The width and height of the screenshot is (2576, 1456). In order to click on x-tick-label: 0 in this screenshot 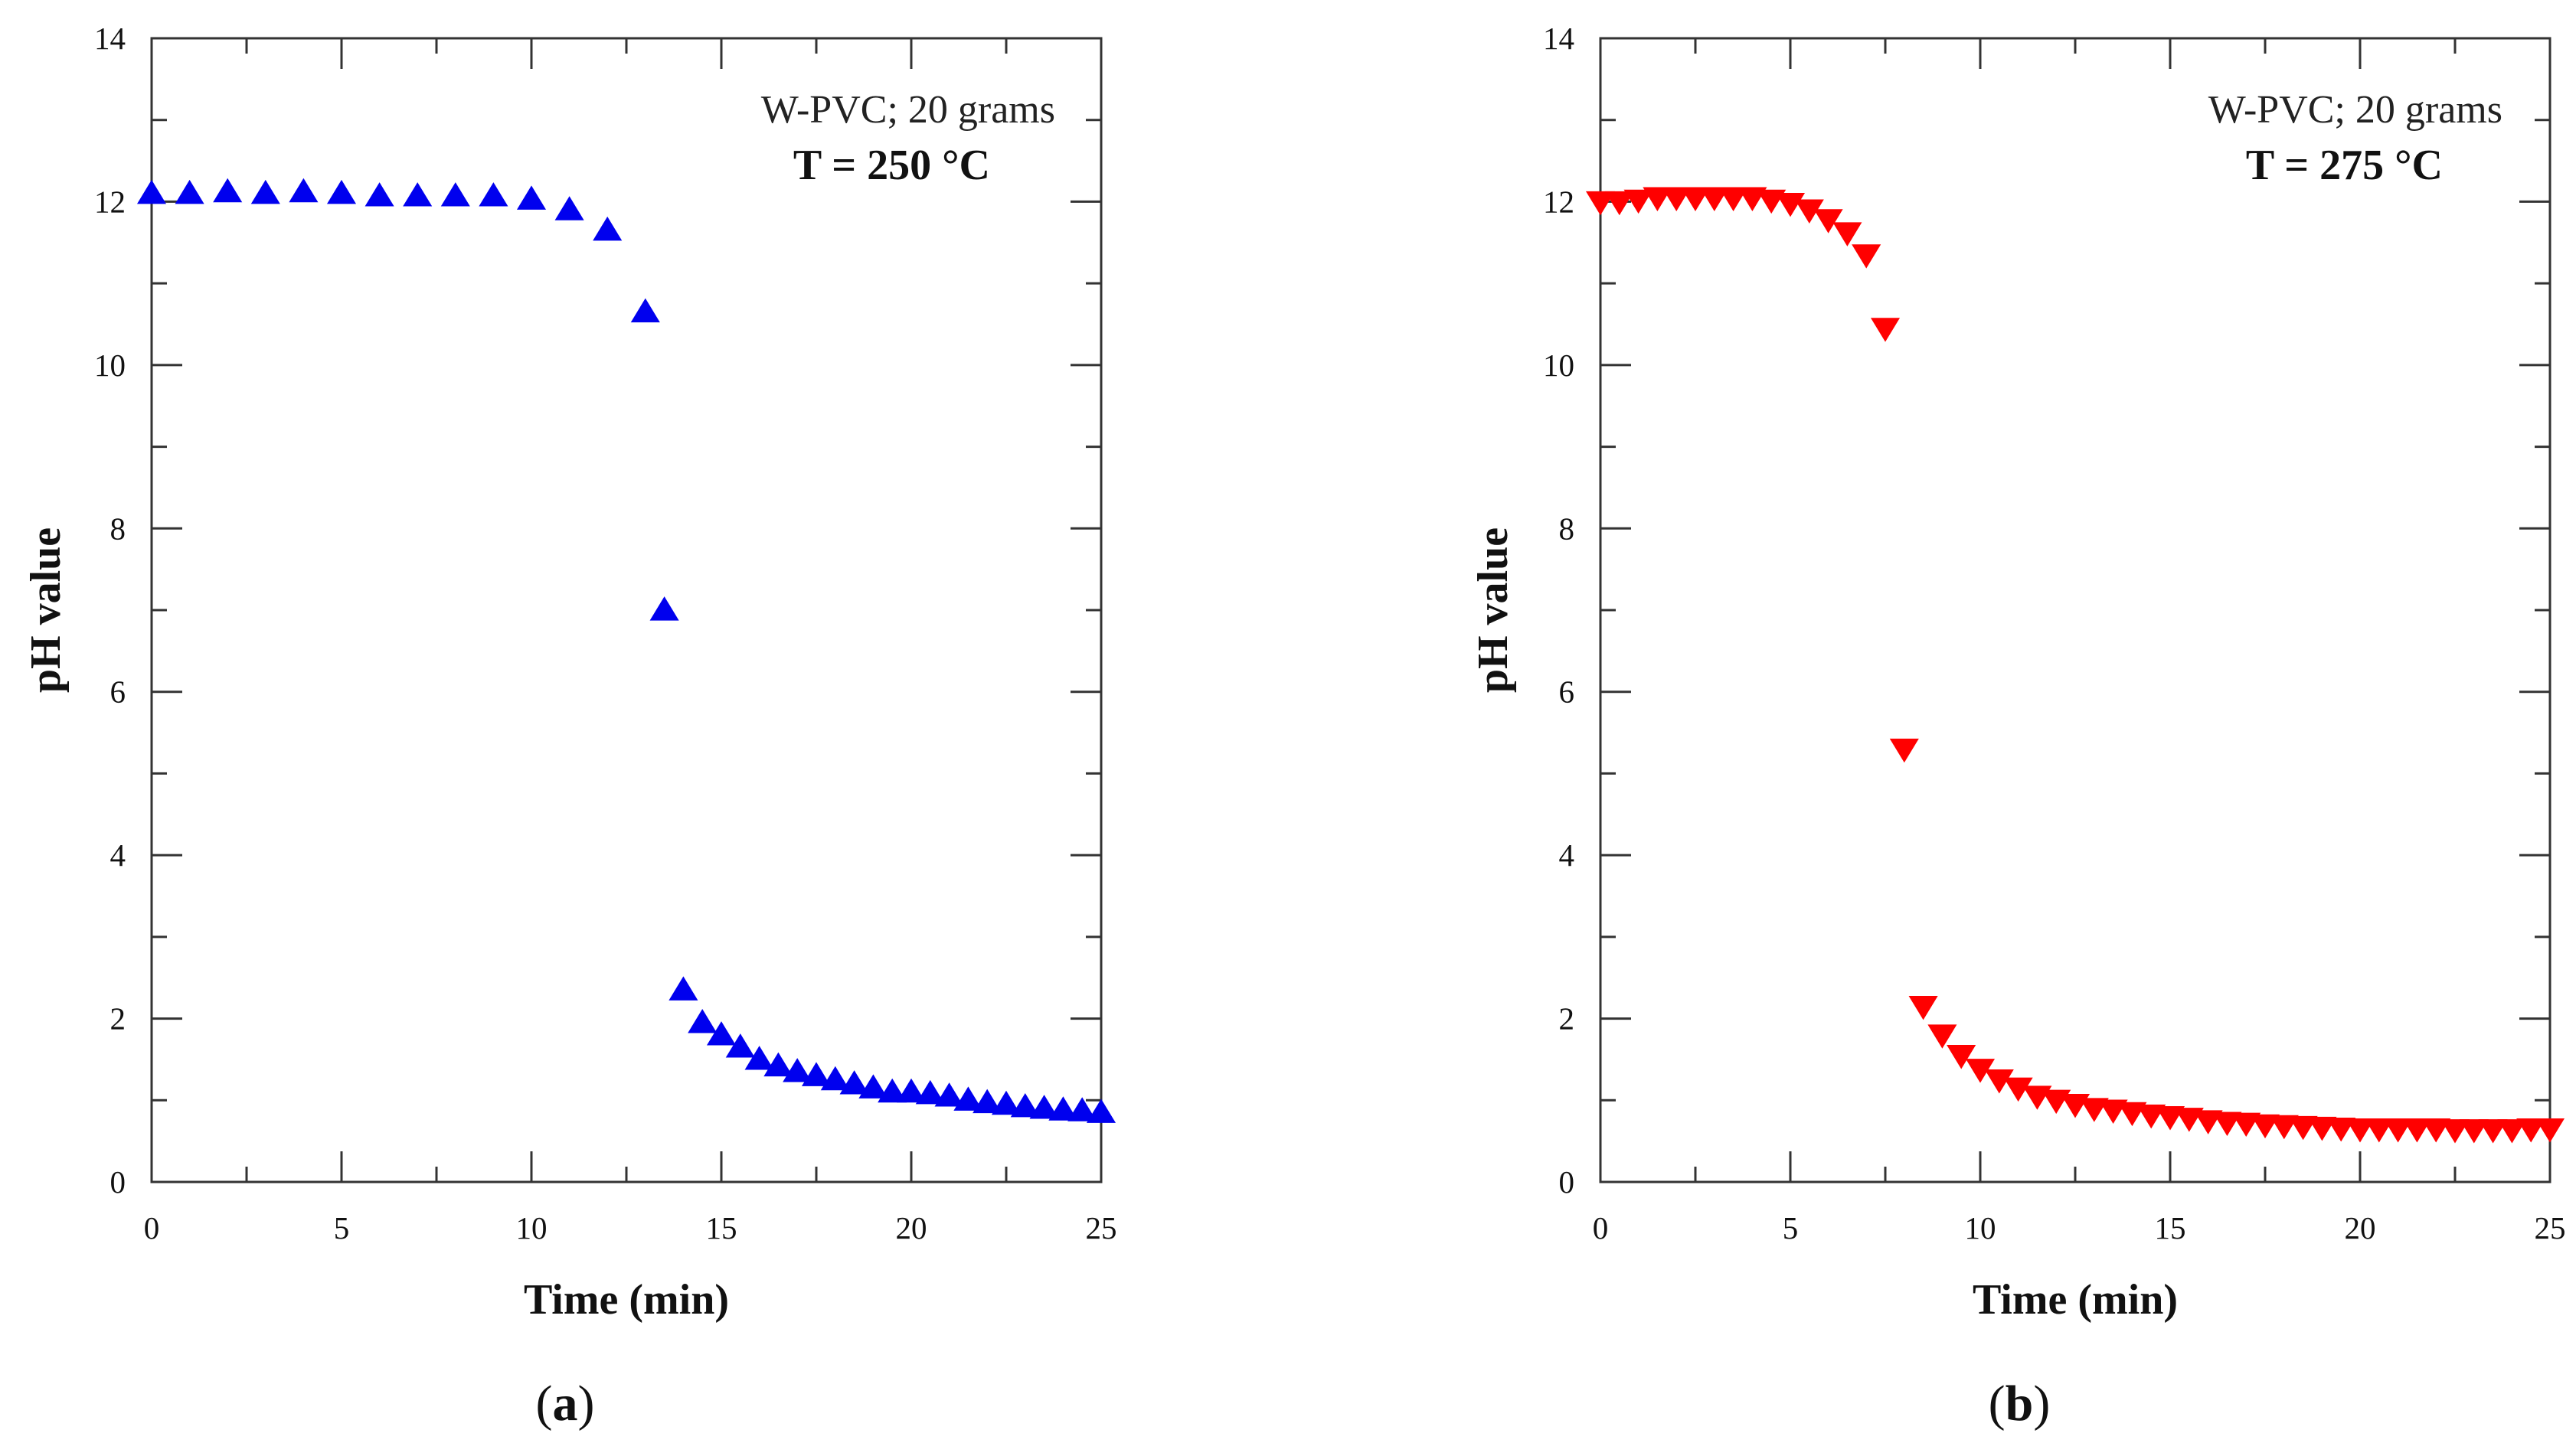, I will do `click(1601, 1228)`.